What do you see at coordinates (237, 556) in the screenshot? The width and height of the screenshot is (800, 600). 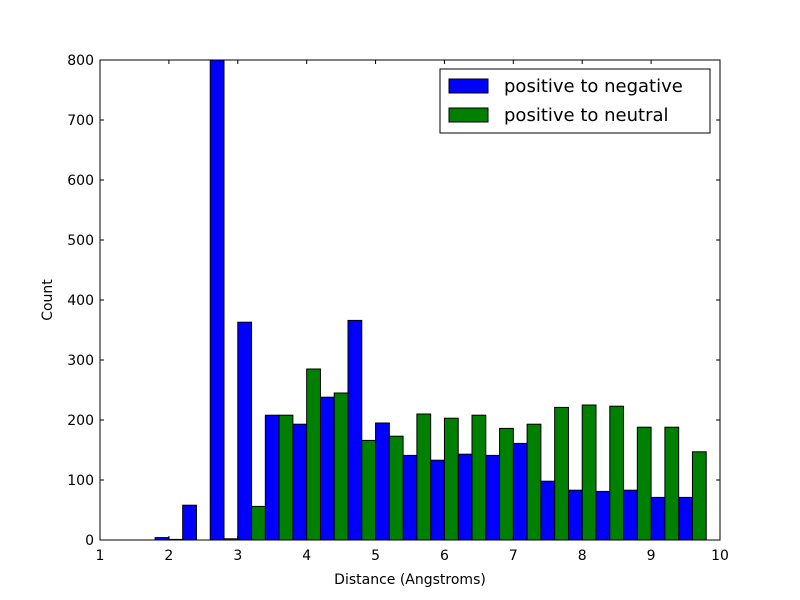 I see `x-tick-label-2: 3` at bounding box center [237, 556].